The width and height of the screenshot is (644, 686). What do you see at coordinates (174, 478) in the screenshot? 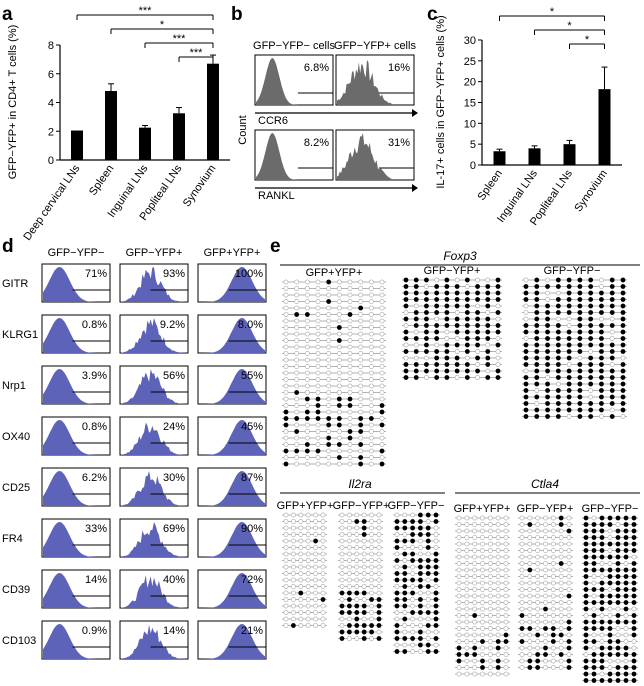
I see `percentage-label: 30%` at bounding box center [174, 478].